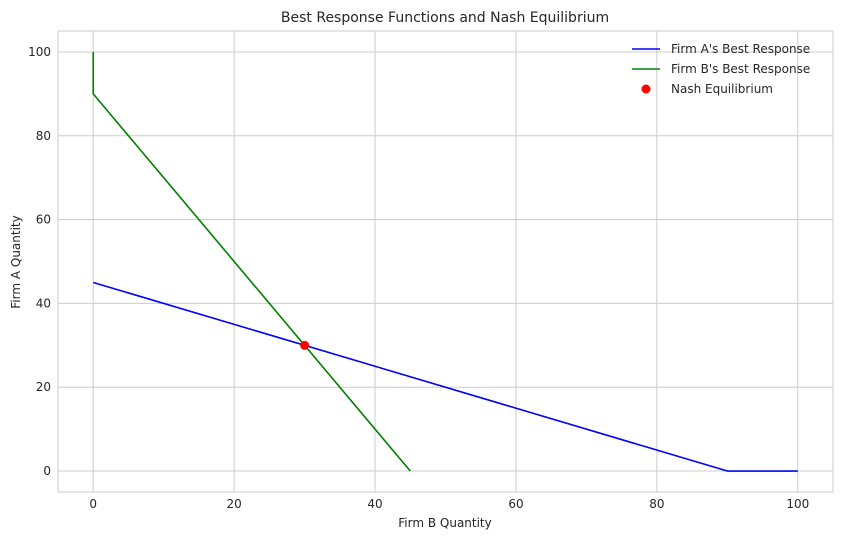  What do you see at coordinates (43, 303) in the screenshot?
I see `y-tick-label: 40` at bounding box center [43, 303].